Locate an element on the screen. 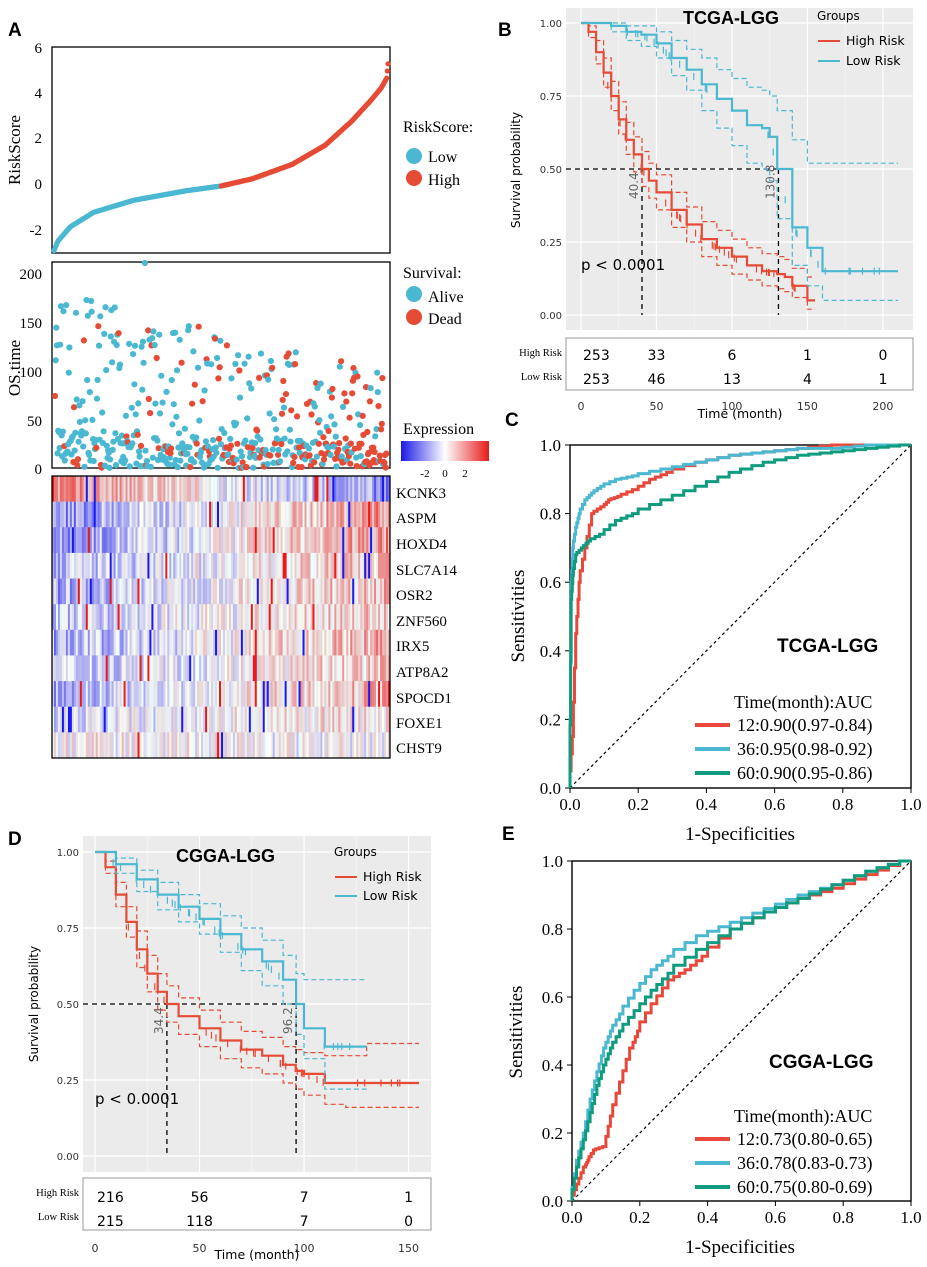 The image size is (927, 1267). roc-y-tick-label: 1.0 is located at coordinates (550, 445).